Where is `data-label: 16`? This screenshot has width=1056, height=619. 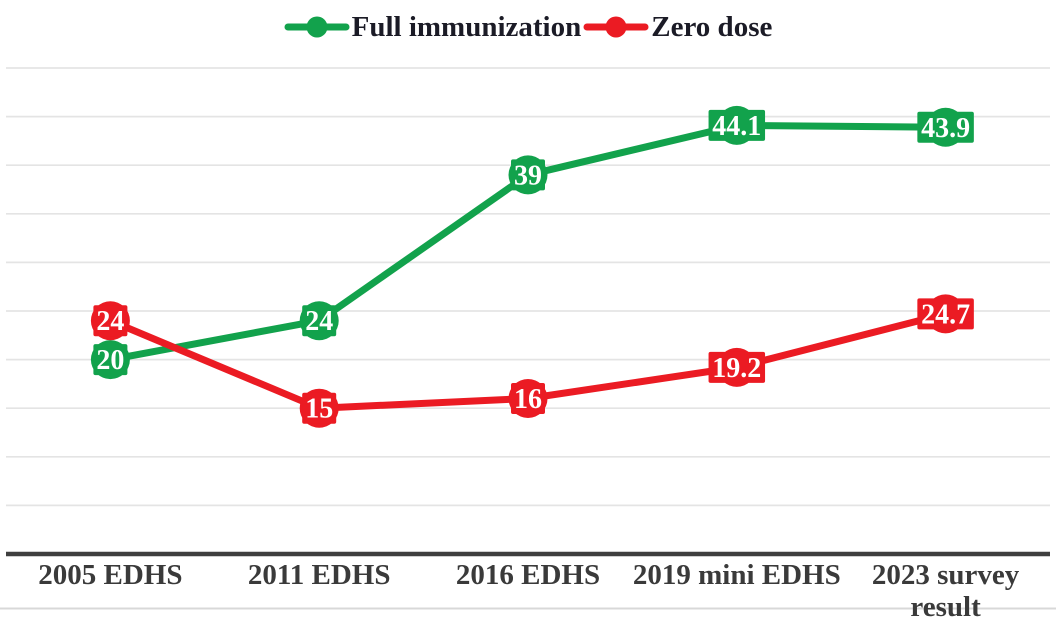 data-label: 16 is located at coordinates (528, 399).